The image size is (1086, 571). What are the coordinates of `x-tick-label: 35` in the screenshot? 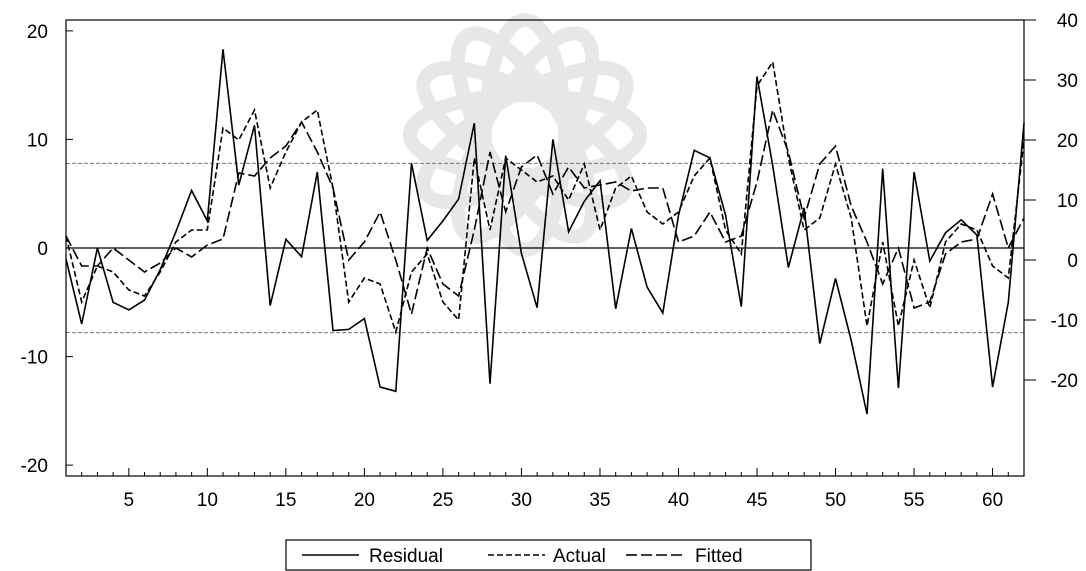 It's located at (599, 500).